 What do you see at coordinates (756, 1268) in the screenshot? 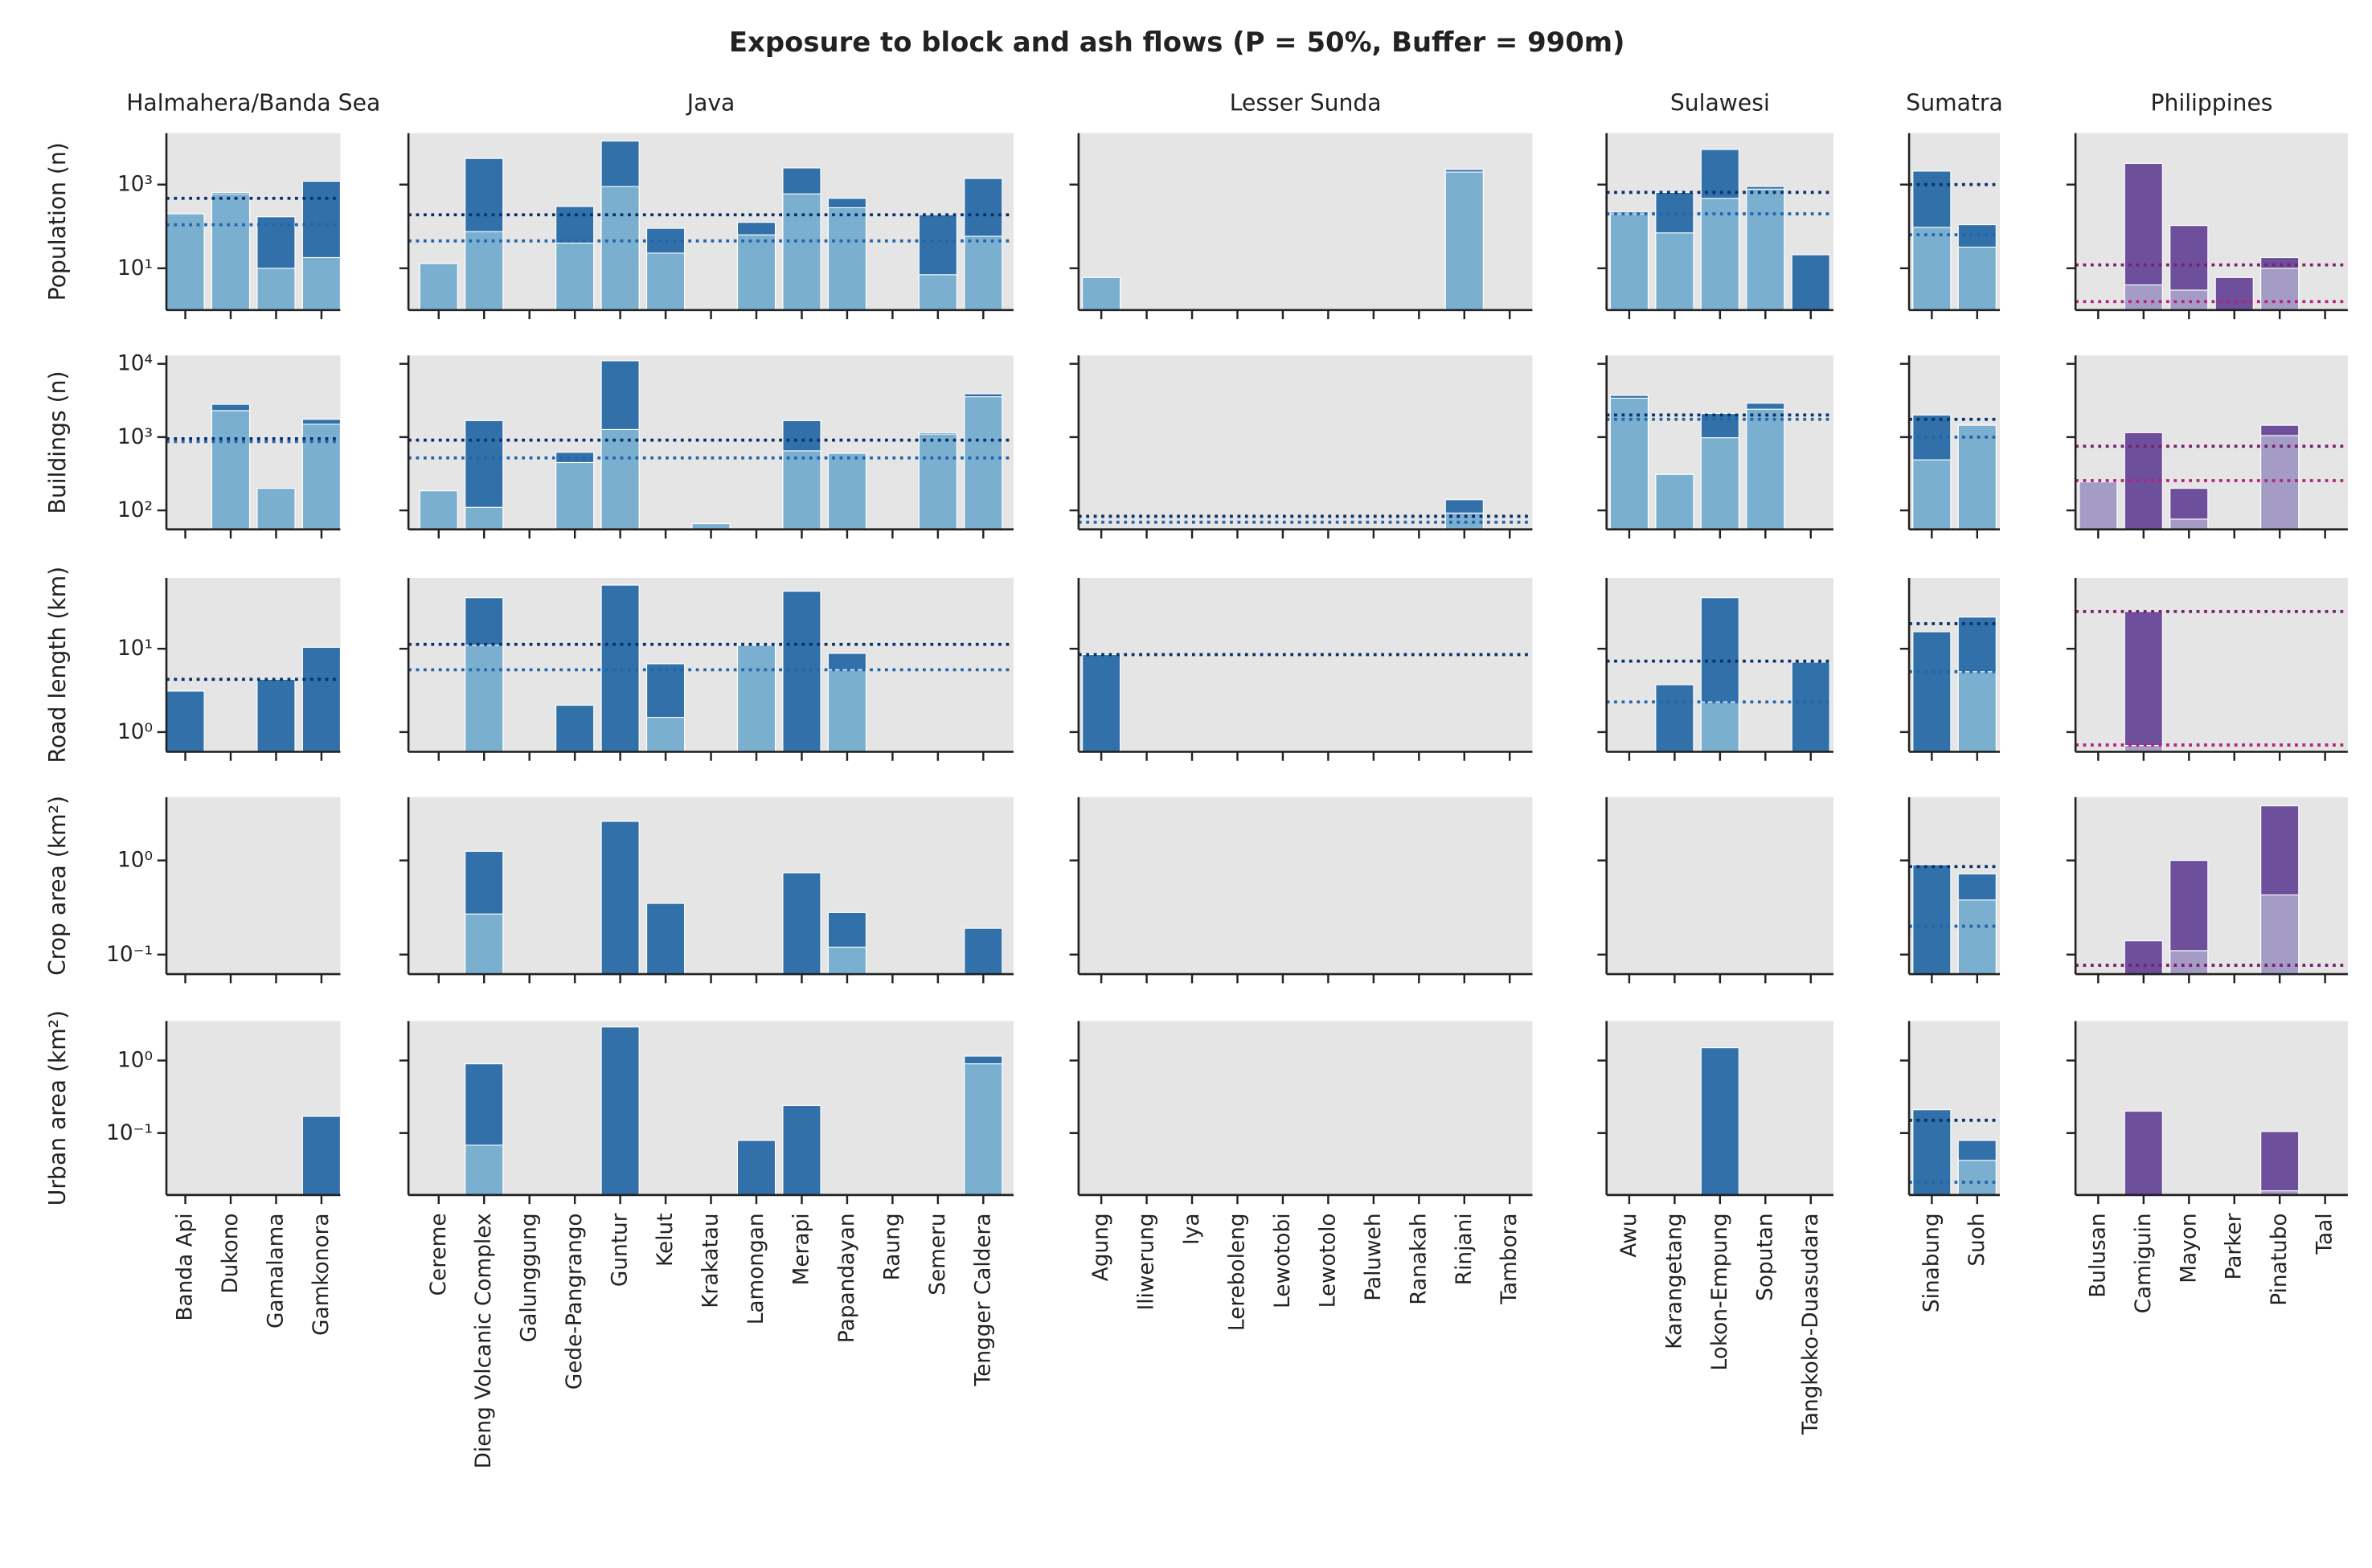
I see `x-tick-label: Lamongan` at bounding box center [756, 1268].